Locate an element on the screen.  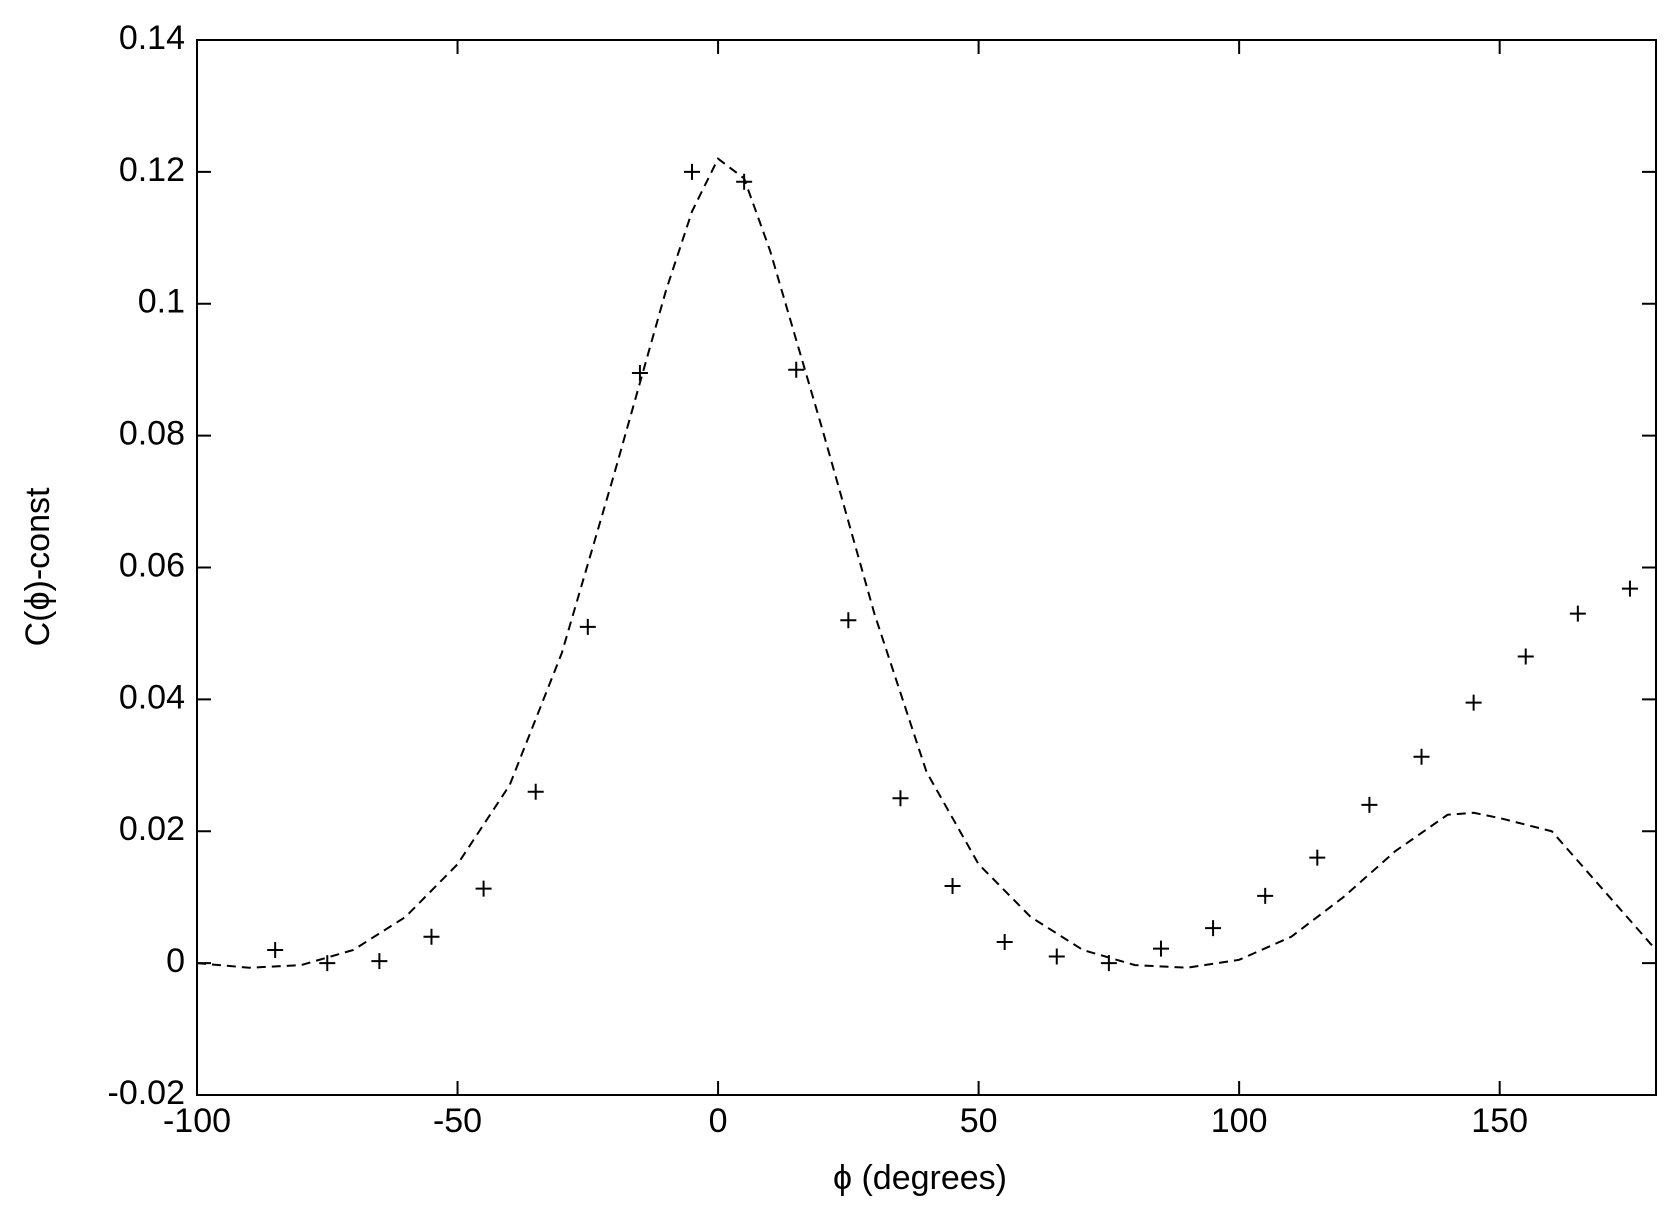
x-axis-label: ϕ (degrees) is located at coordinates (920, 1178).